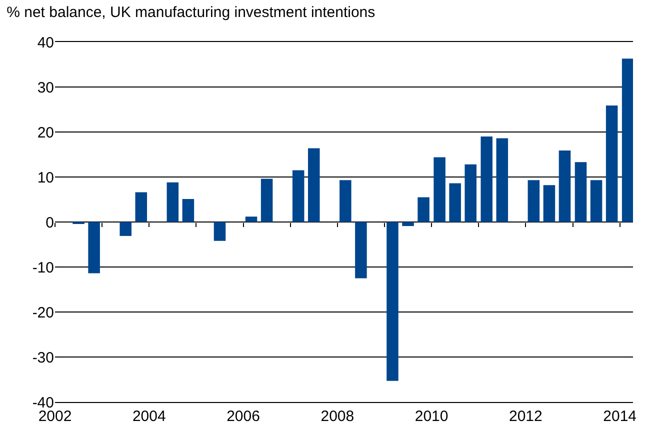  What do you see at coordinates (43, 267) in the screenshot?
I see `y-tick-label: -10` at bounding box center [43, 267].